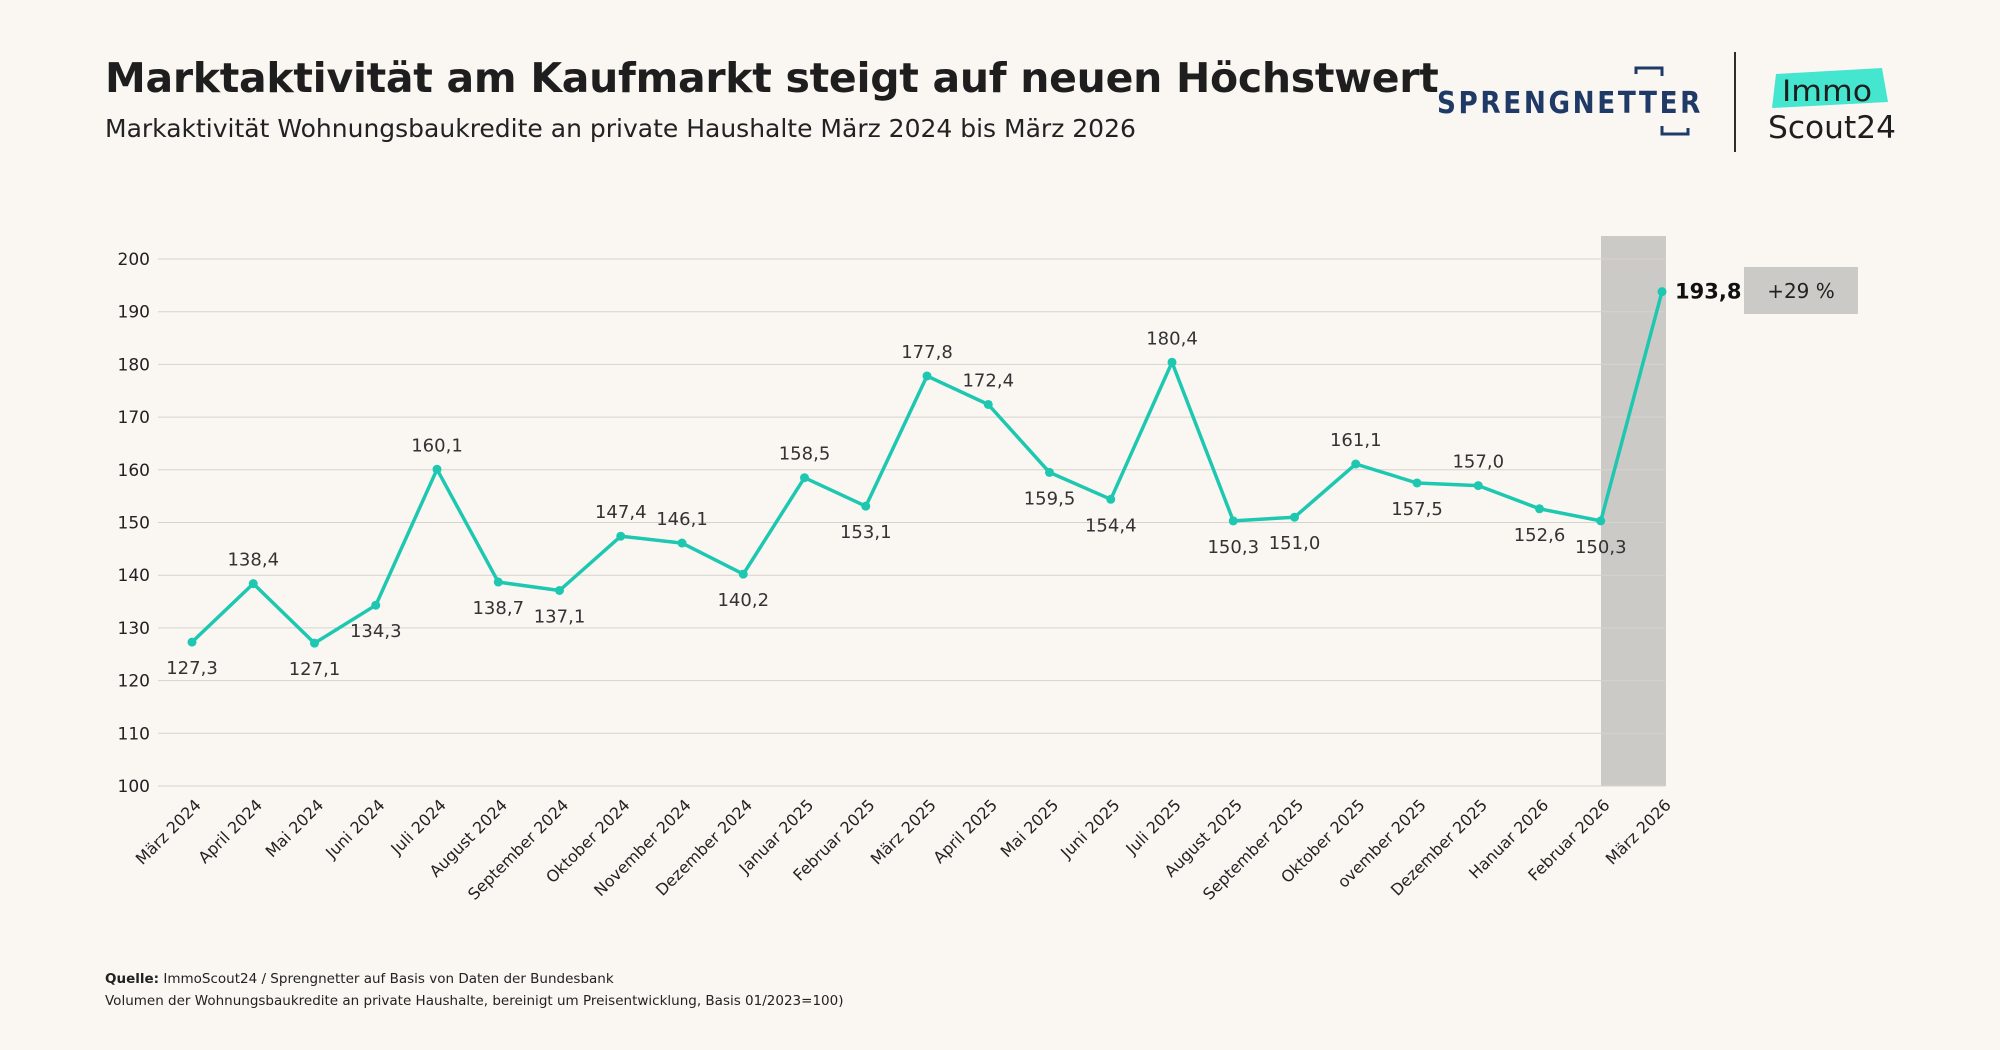 The image size is (2000, 1050). What do you see at coordinates (1638, 831) in the screenshot?
I see `x-tick-label: März 2026` at bounding box center [1638, 831].